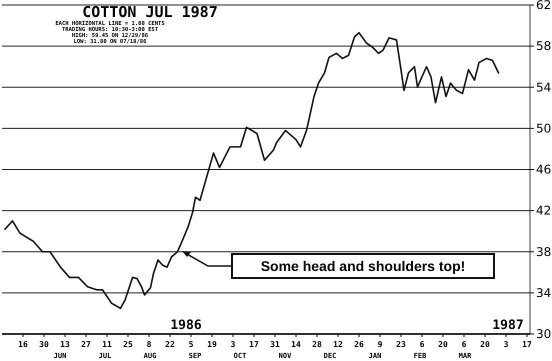  I want to click on x-tick-label: 31, so click(275, 344).